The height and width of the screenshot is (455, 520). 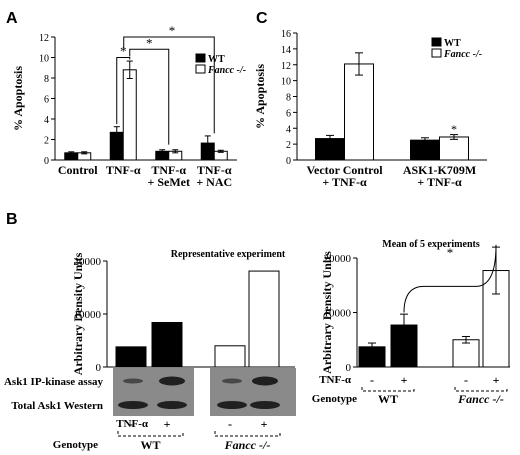 I want to click on y-tick-label: 4, so click(x=46, y=120).